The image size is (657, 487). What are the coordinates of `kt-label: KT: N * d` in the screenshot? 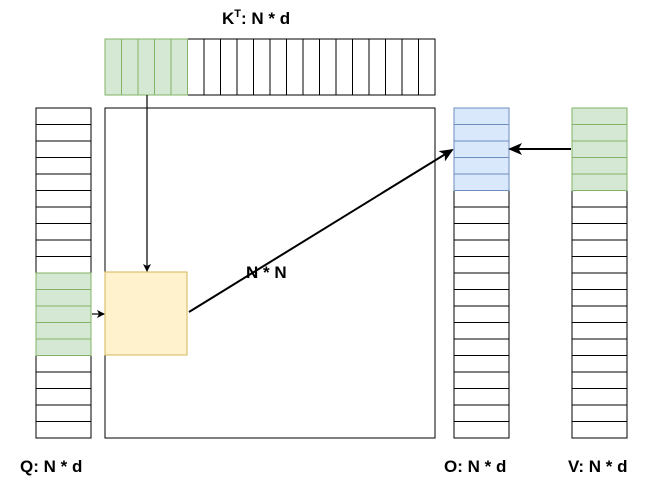 It's located at (256, 18).